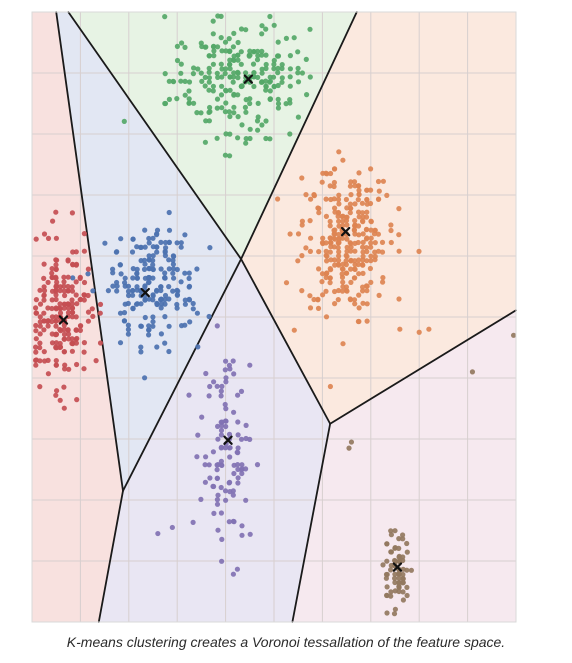 The height and width of the screenshot is (663, 572). I want to click on centroid-blue, so click(145, 292).